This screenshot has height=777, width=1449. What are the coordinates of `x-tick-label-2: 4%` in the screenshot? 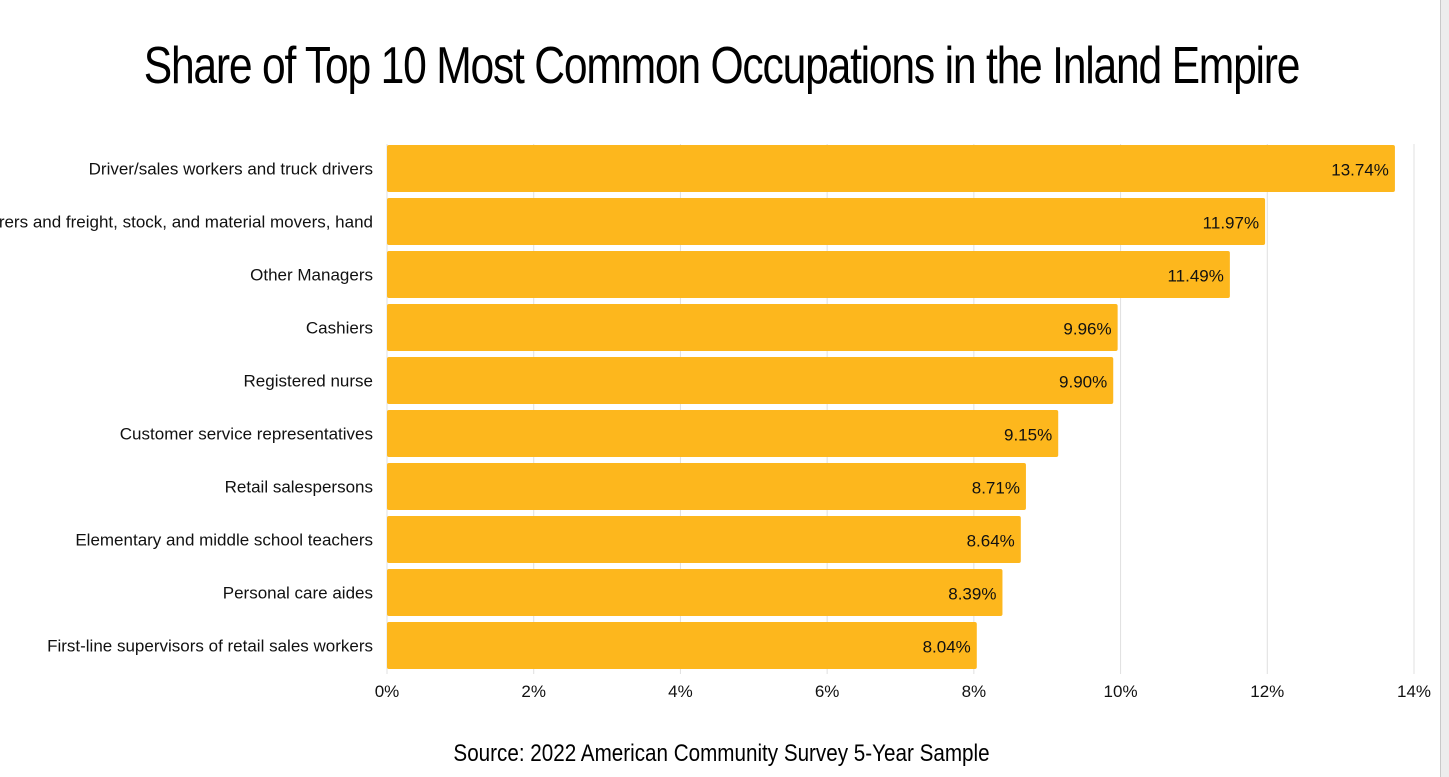 It's located at (680, 691).